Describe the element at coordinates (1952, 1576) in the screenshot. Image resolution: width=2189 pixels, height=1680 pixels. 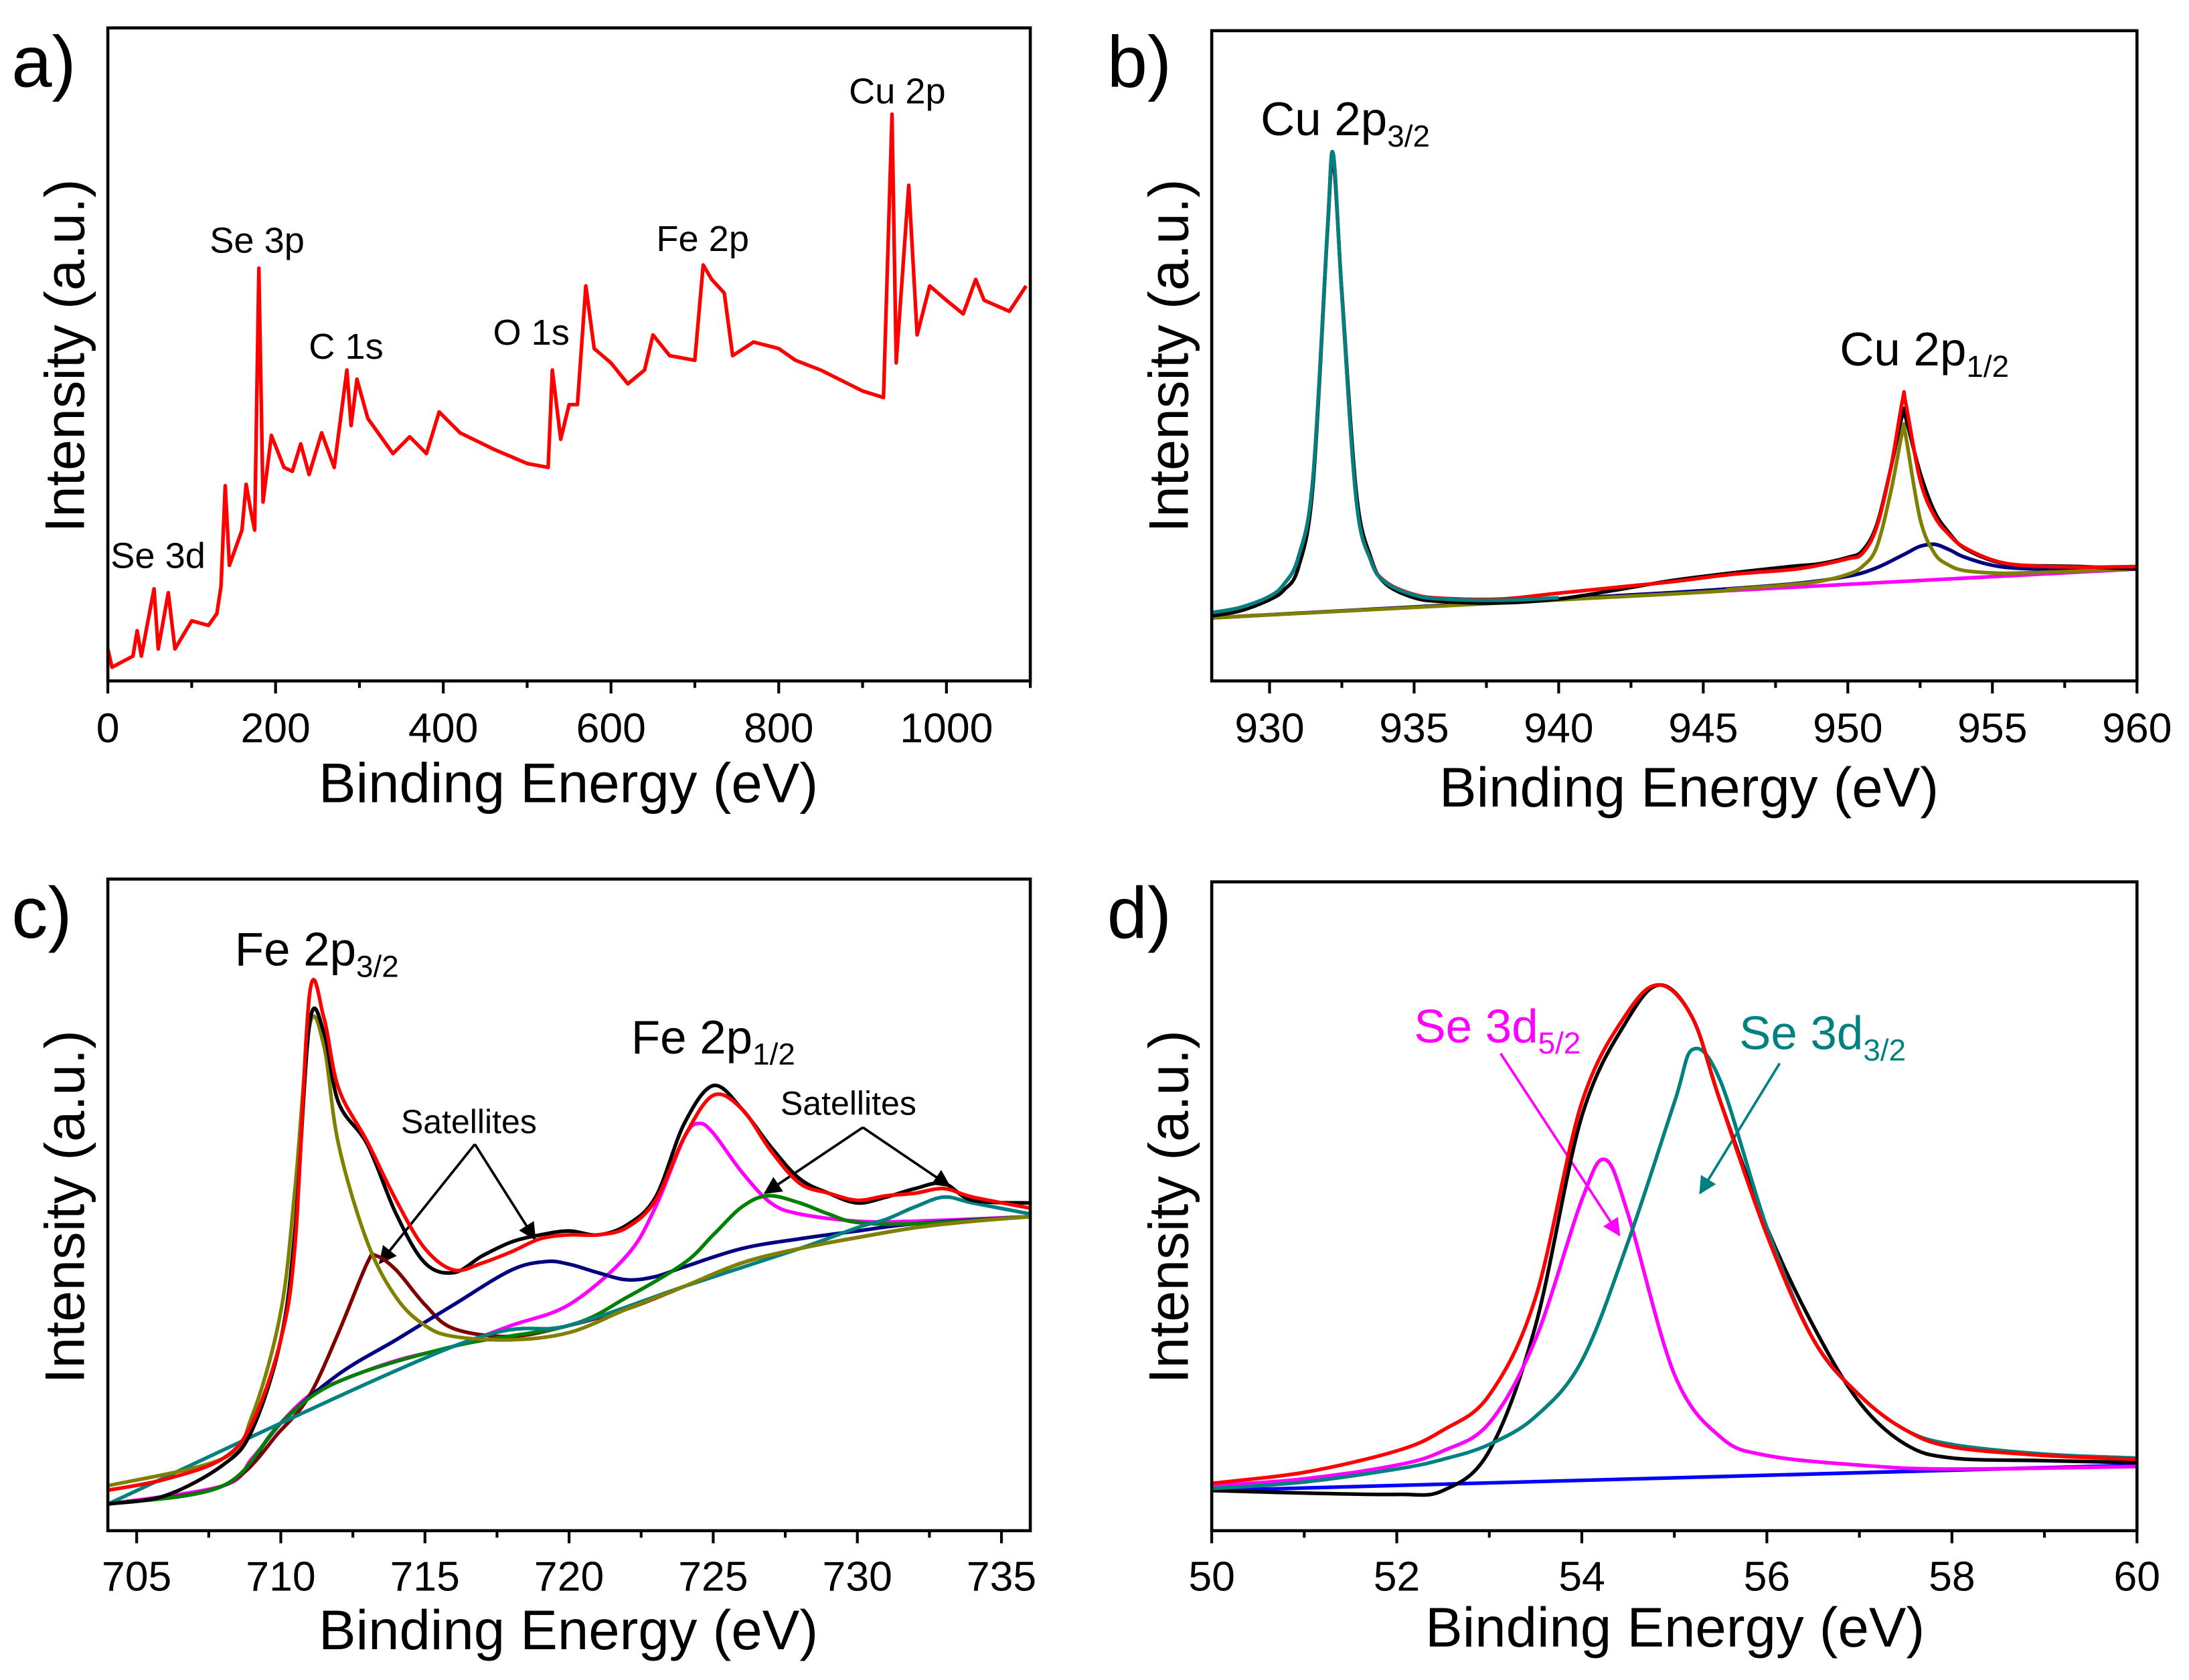
I see `x-tick-label: 58` at that location.